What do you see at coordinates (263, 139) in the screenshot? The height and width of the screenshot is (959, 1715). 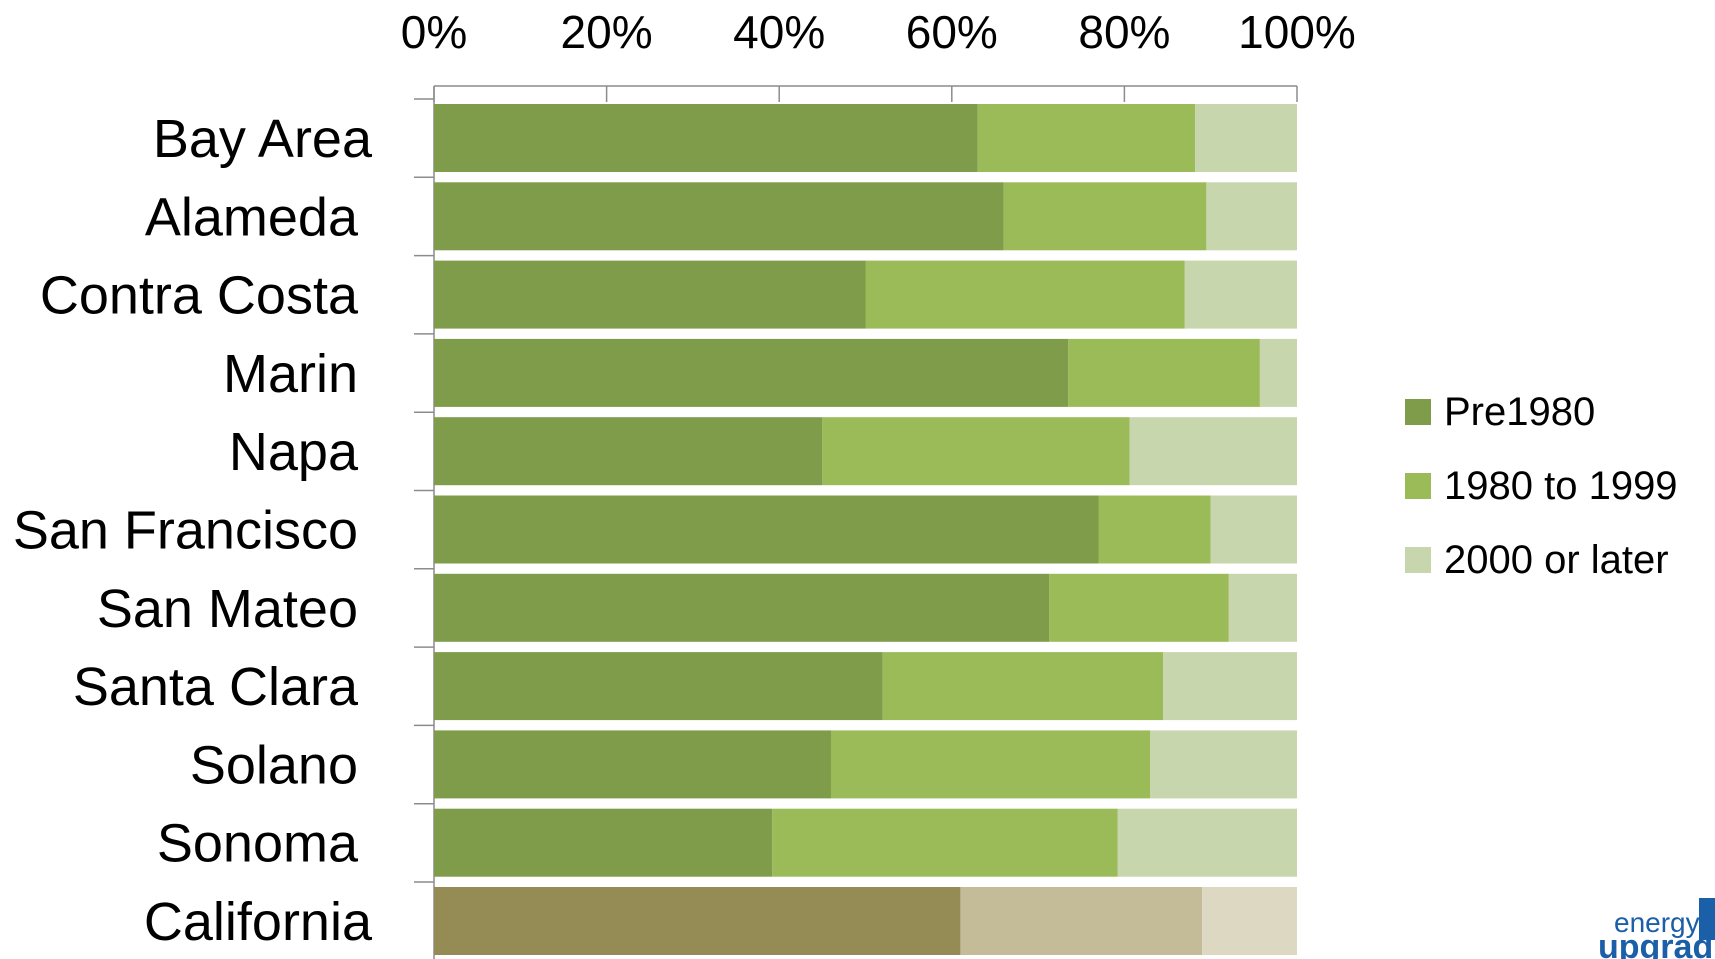 I see `category-label: Bay Area` at bounding box center [263, 139].